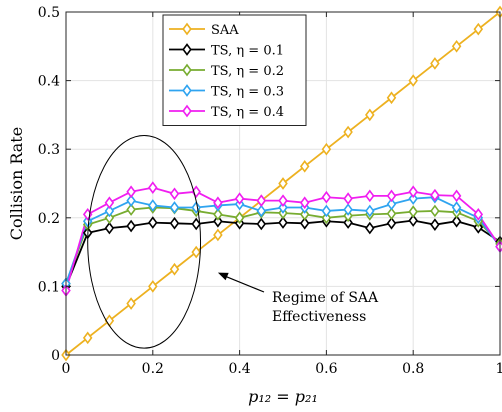  Describe the element at coordinates (247, 112) in the screenshot. I see `legend-label-4: TS, η = 0.4` at that location.